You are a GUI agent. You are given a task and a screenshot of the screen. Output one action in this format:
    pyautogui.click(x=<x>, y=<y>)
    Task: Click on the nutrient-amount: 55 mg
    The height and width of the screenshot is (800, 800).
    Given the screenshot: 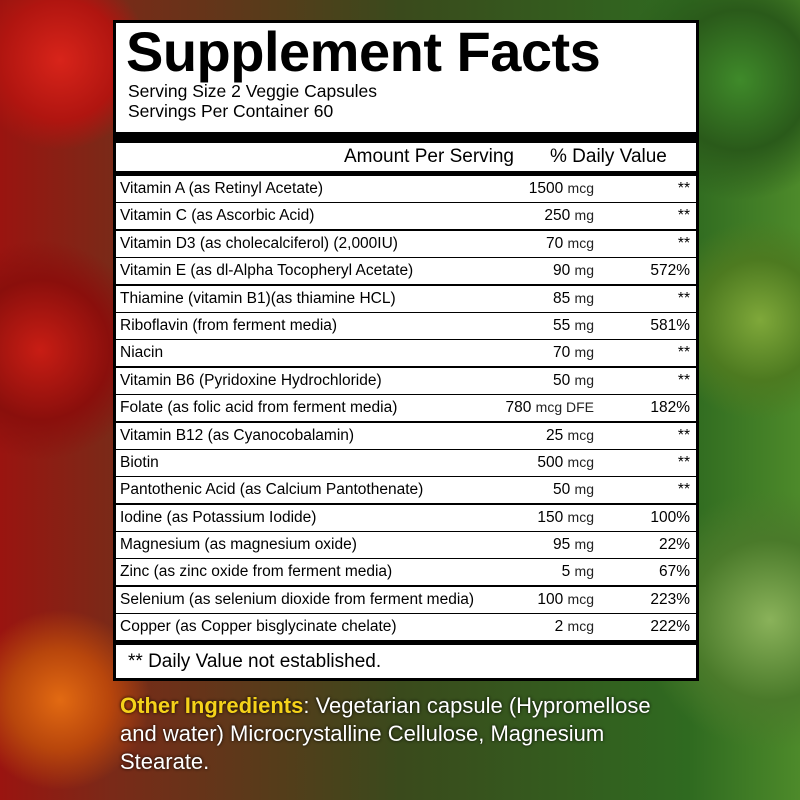 What is the action you would take?
    pyautogui.click(x=561, y=326)
    